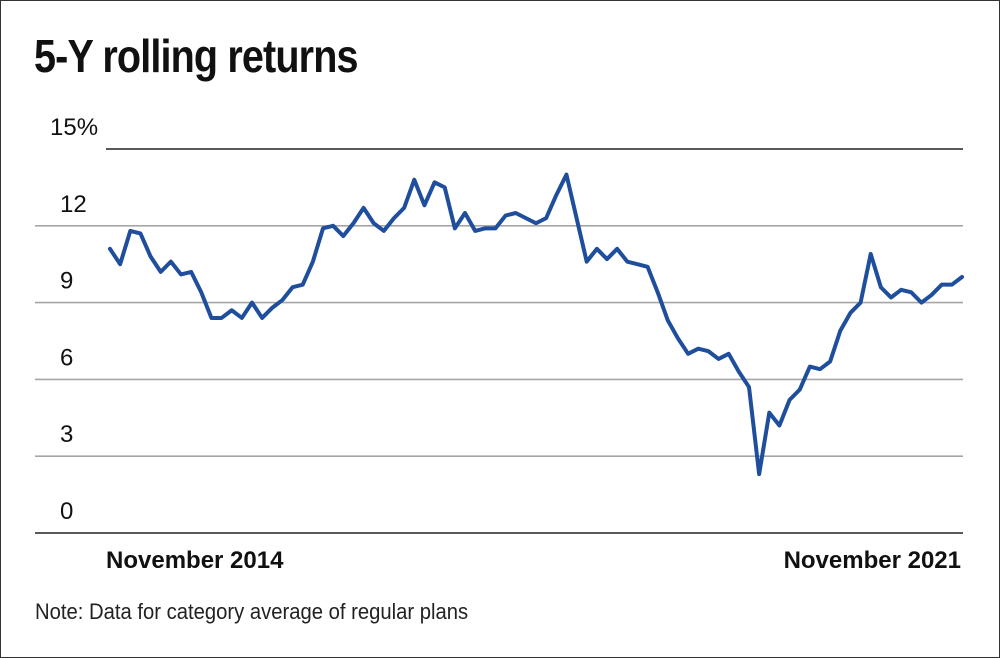 The height and width of the screenshot is (658, 1000). Describe the element at coordinates (196, 56) in the screenshot. I see `chart-title: 5-Y rolling returns` at that location.